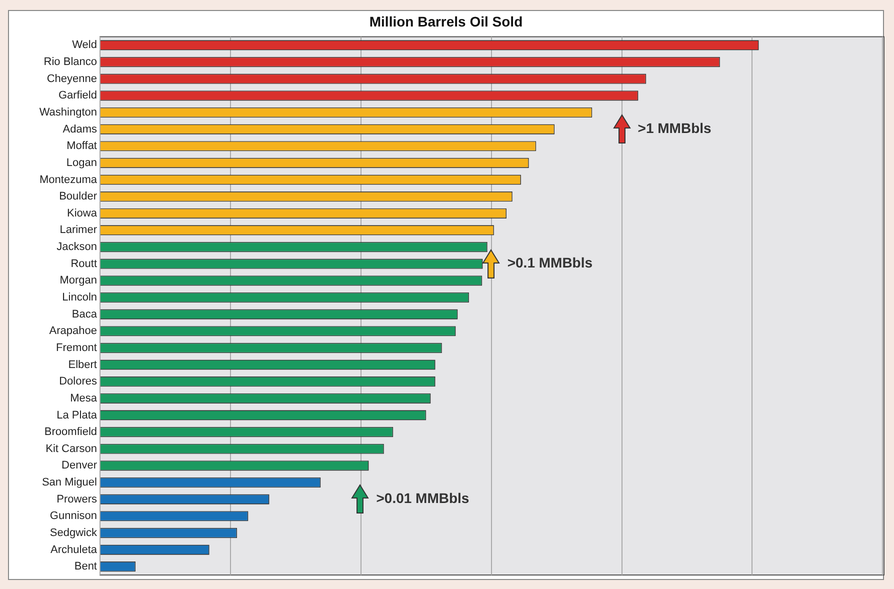  Describe the element at coordinates (675, 128) in the screenshot. I see `annotation: >1 MMBbls` at that location.